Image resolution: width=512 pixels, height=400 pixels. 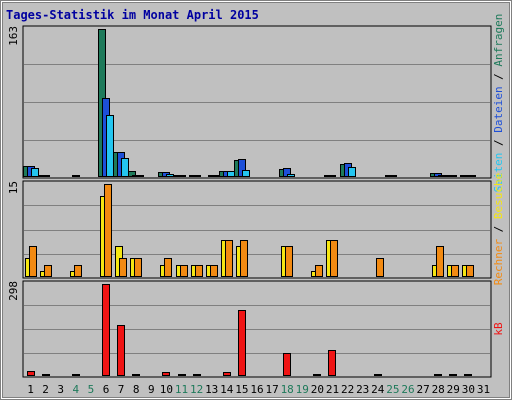 What do you see at coordinates (45, 389) in the screenshot?
I see `x-tick-label: 2` at bounding box center [45, 389].